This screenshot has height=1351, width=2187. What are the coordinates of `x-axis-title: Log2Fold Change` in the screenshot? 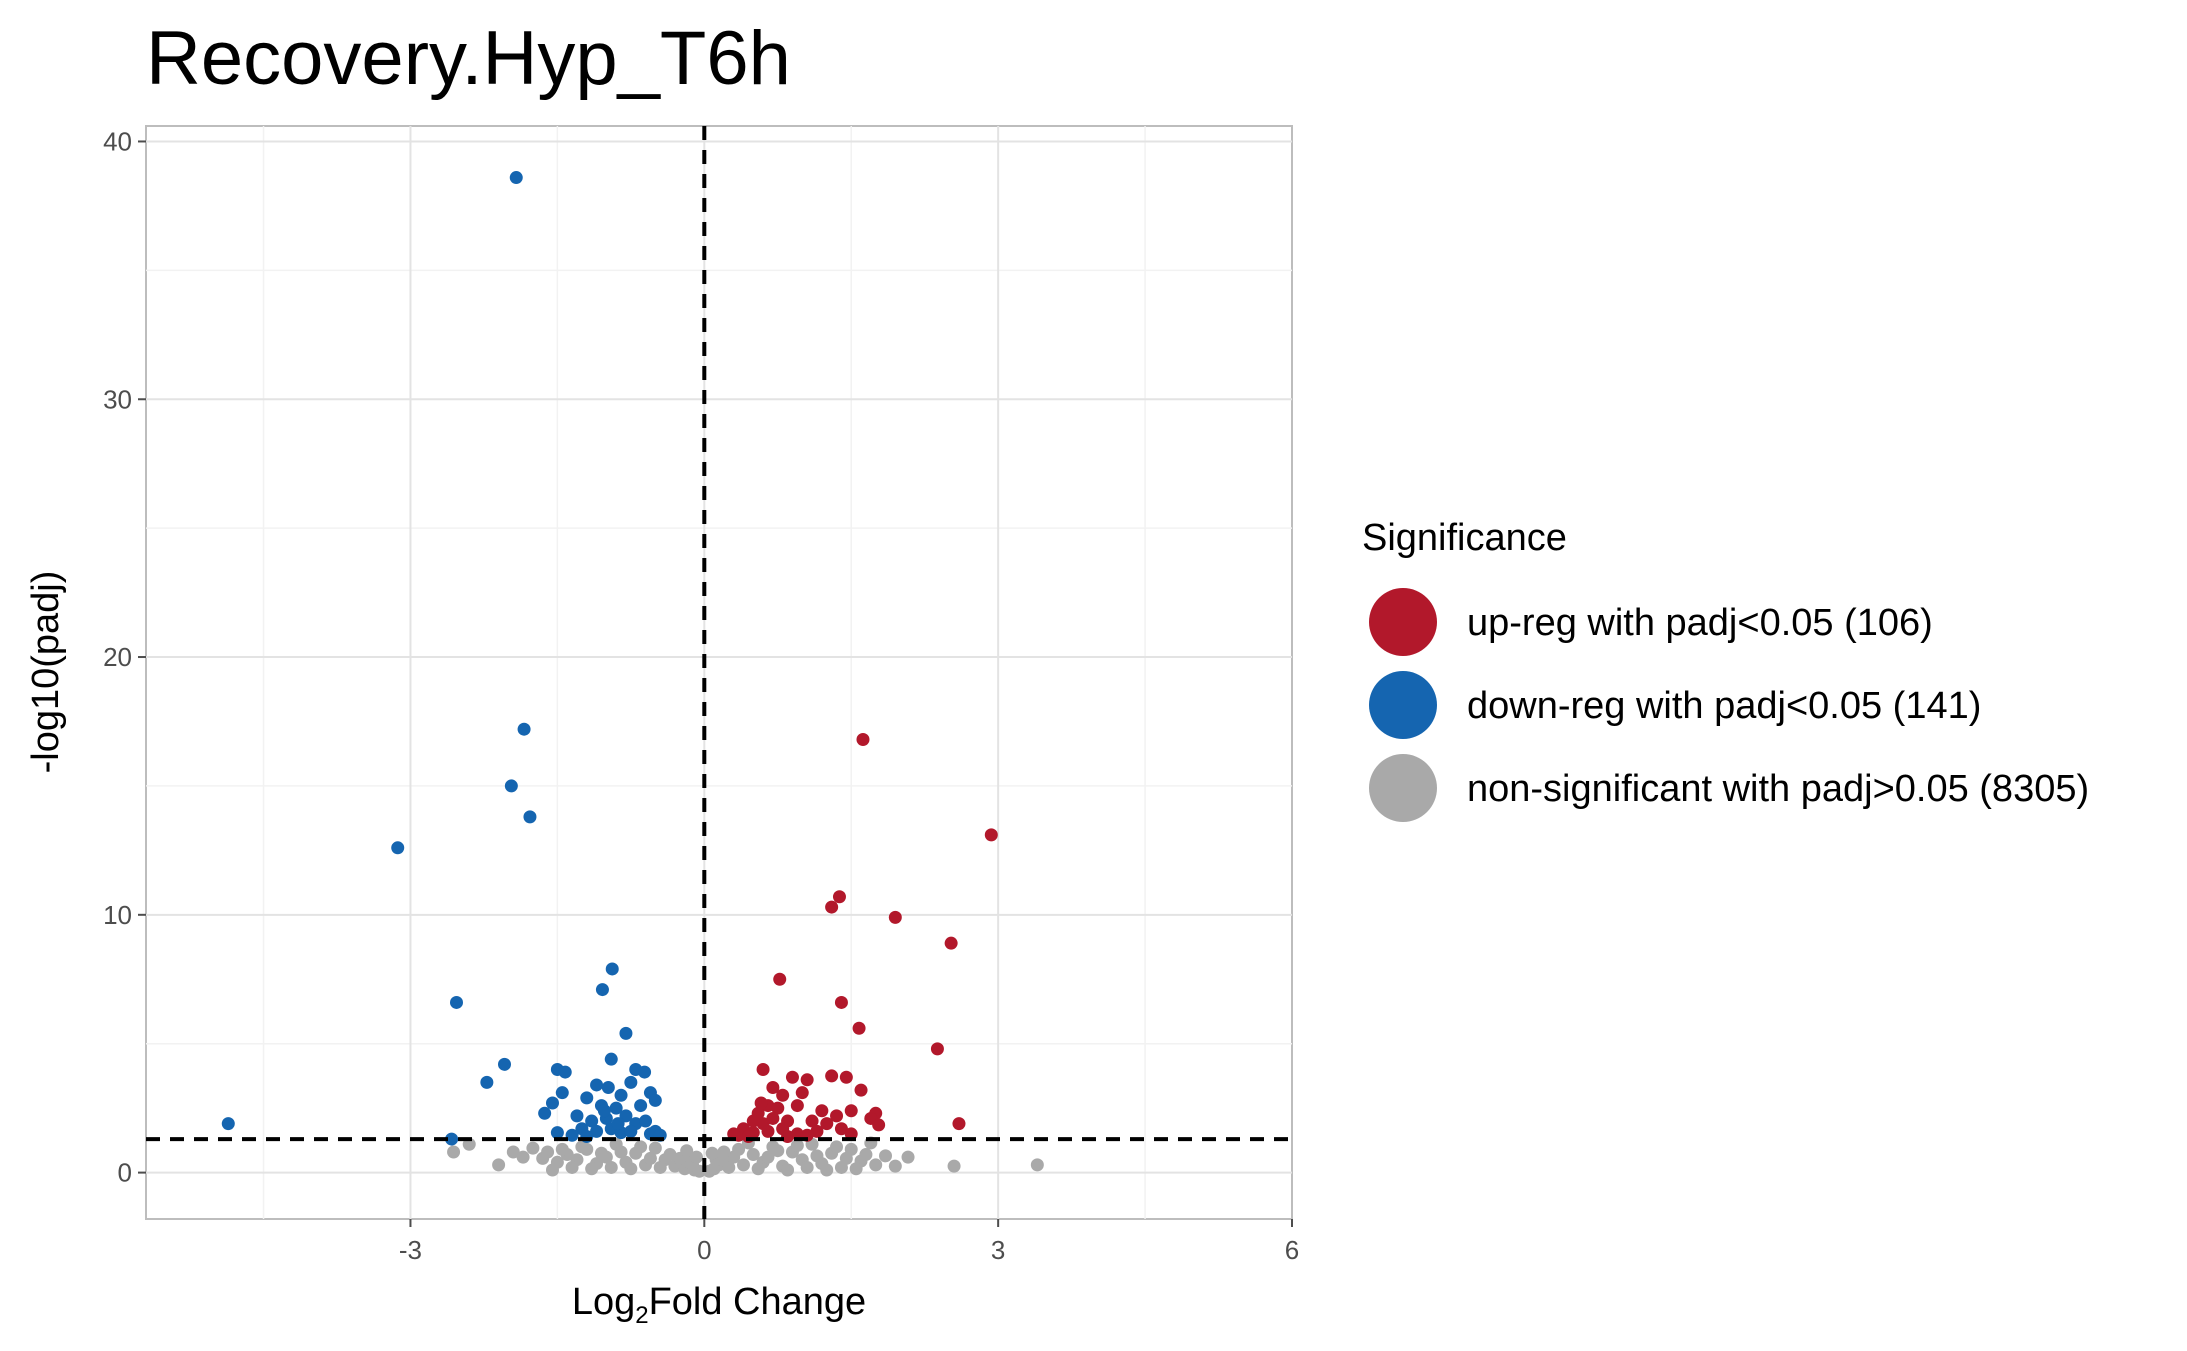 It's located at (719, 1305).